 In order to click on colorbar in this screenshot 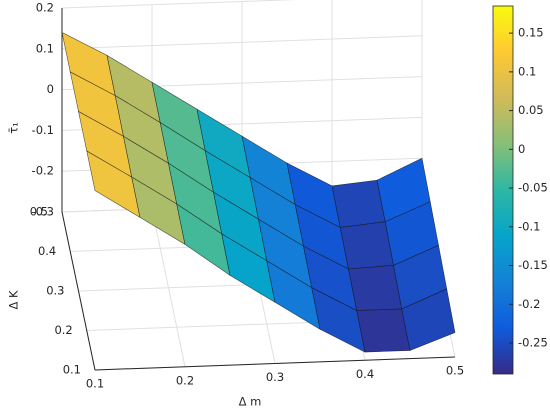, I will do `click(503, 190)`.